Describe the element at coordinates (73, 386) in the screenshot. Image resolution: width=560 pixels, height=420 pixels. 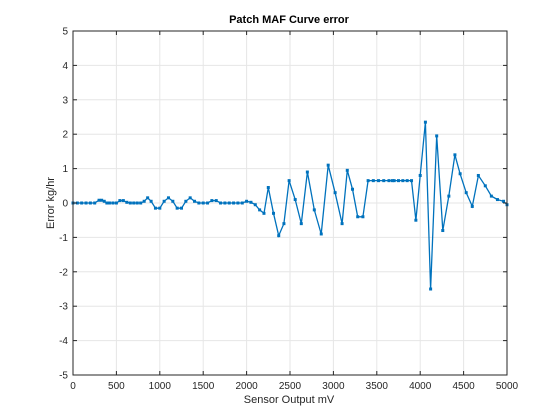
I see `x-tick-label: 0` at that location.